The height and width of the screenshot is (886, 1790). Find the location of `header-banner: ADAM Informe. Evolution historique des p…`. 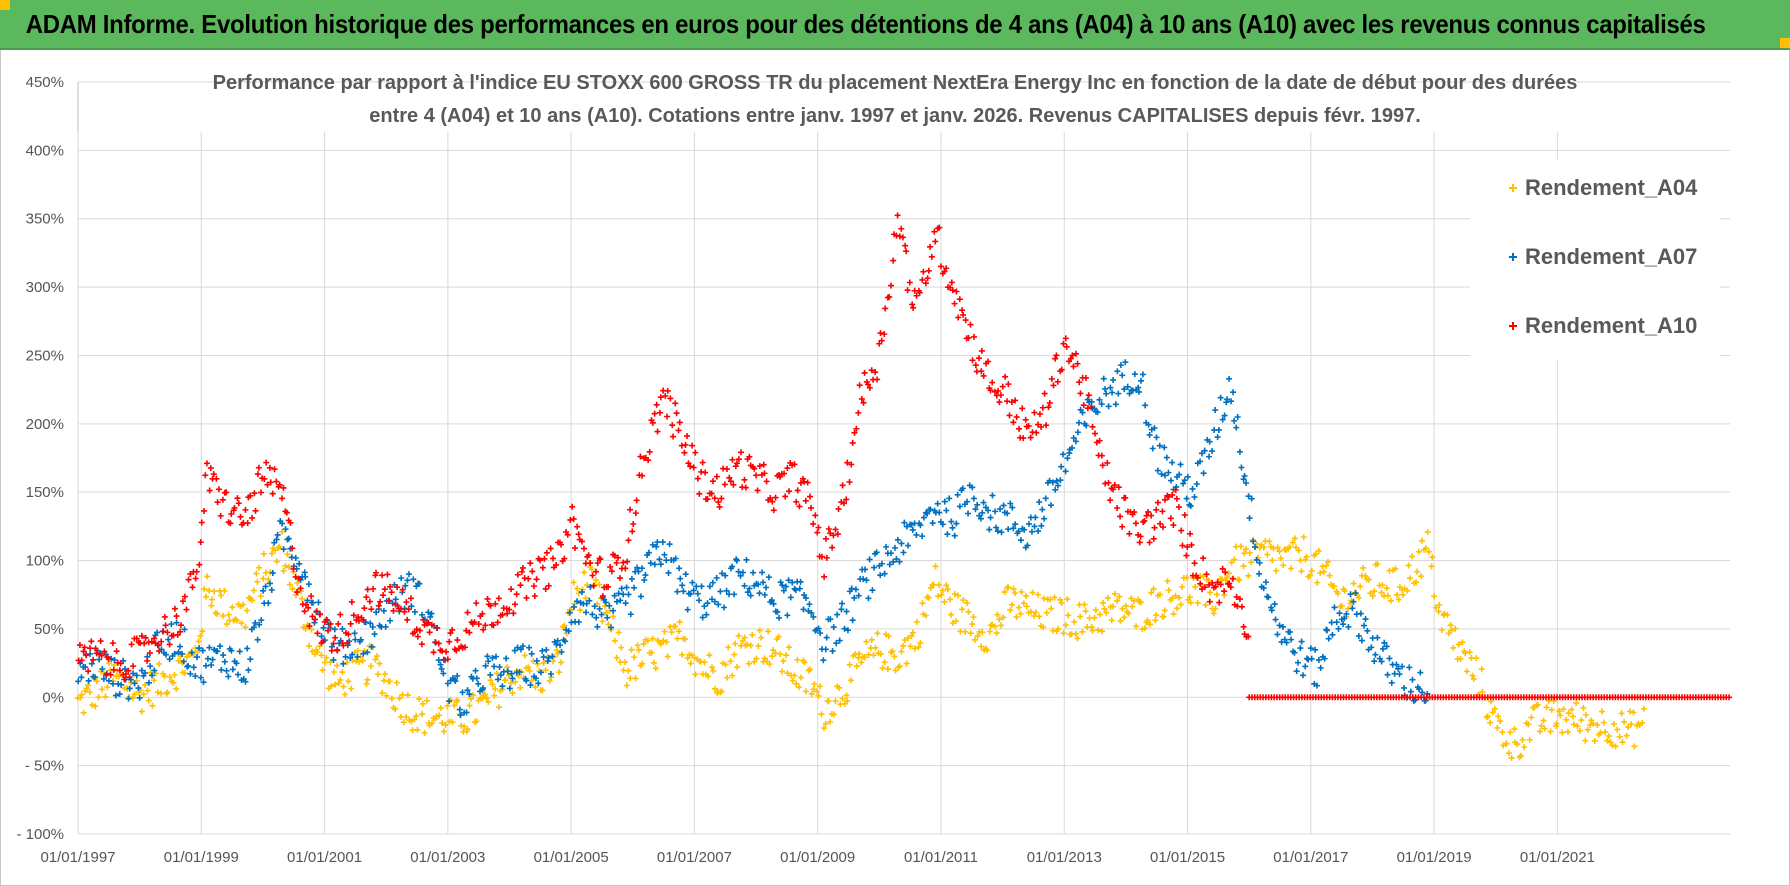

header-banner: ADAM Informe. Evolution historique des p… is located at coordinates (895, 25).